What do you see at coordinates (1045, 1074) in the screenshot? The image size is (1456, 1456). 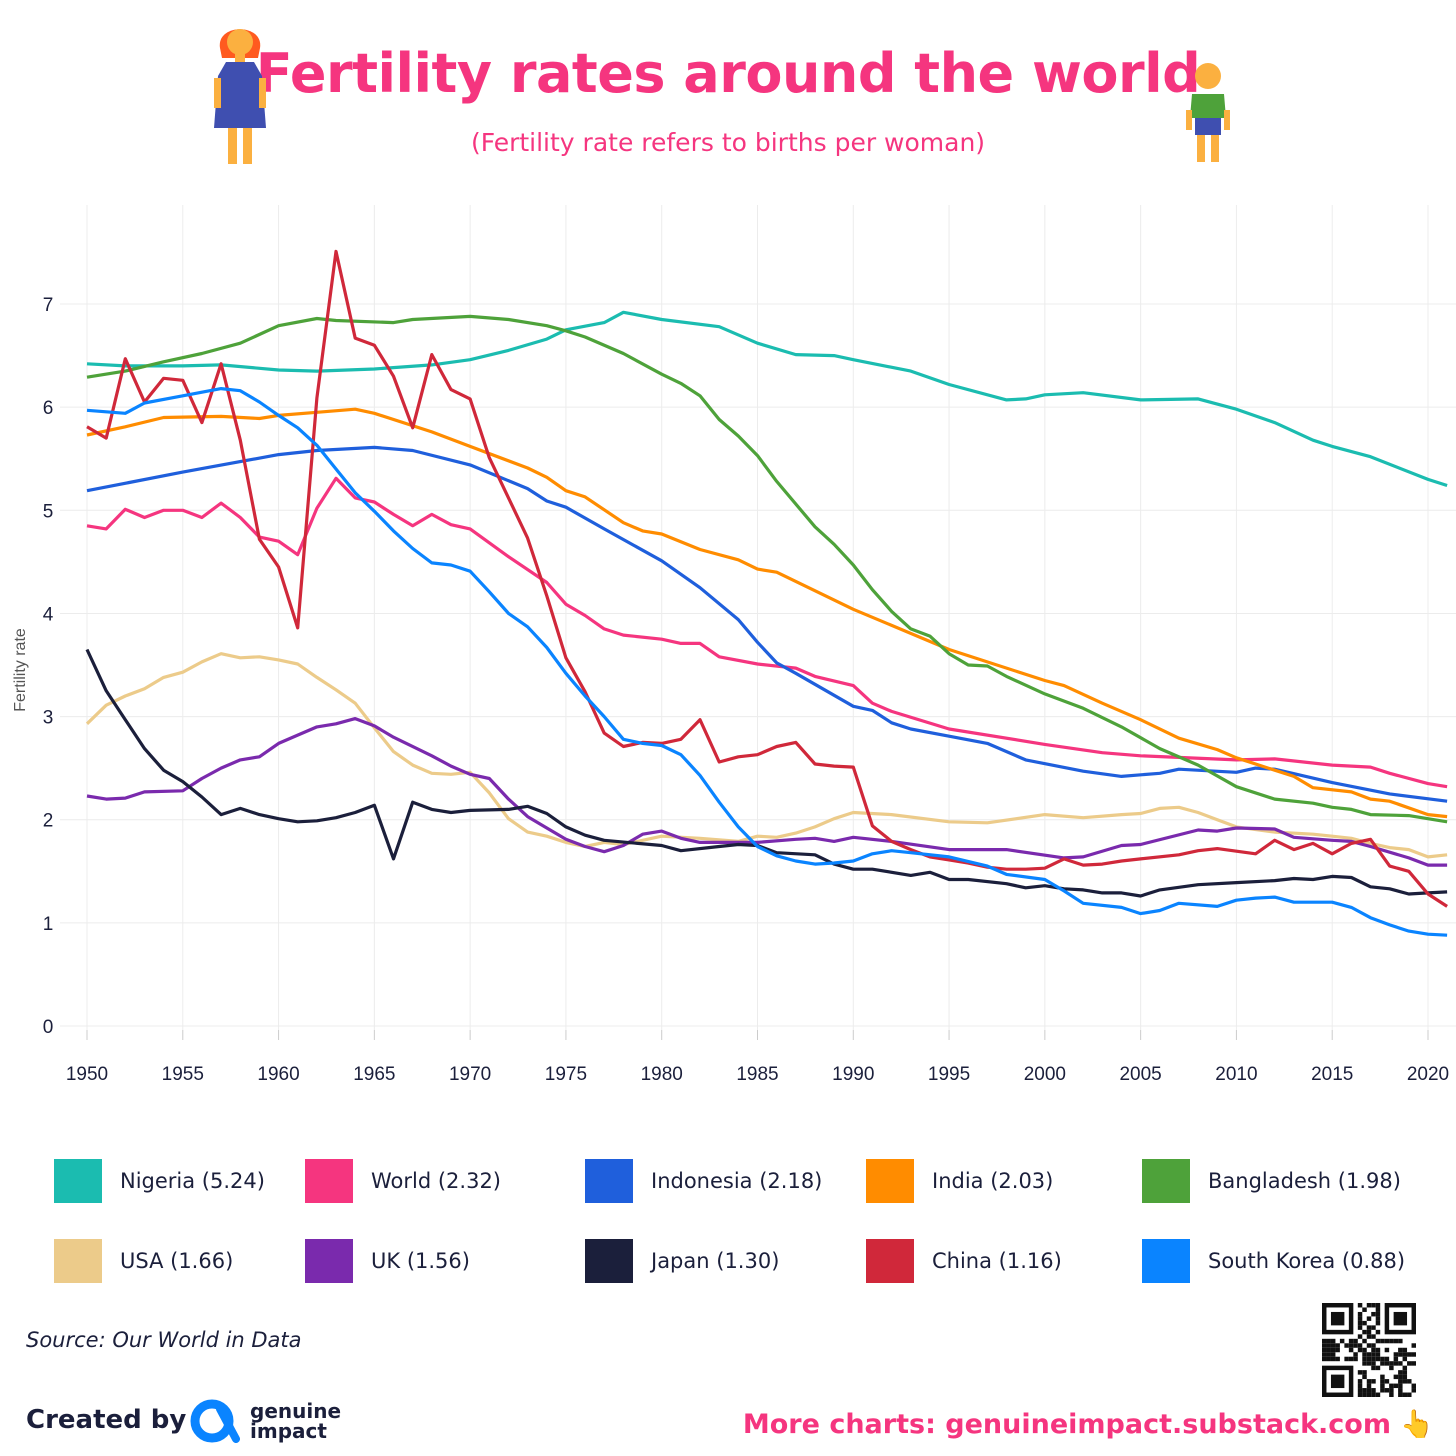 I see `x-tick-label: 2000` at bounding box center [1045, 1074].